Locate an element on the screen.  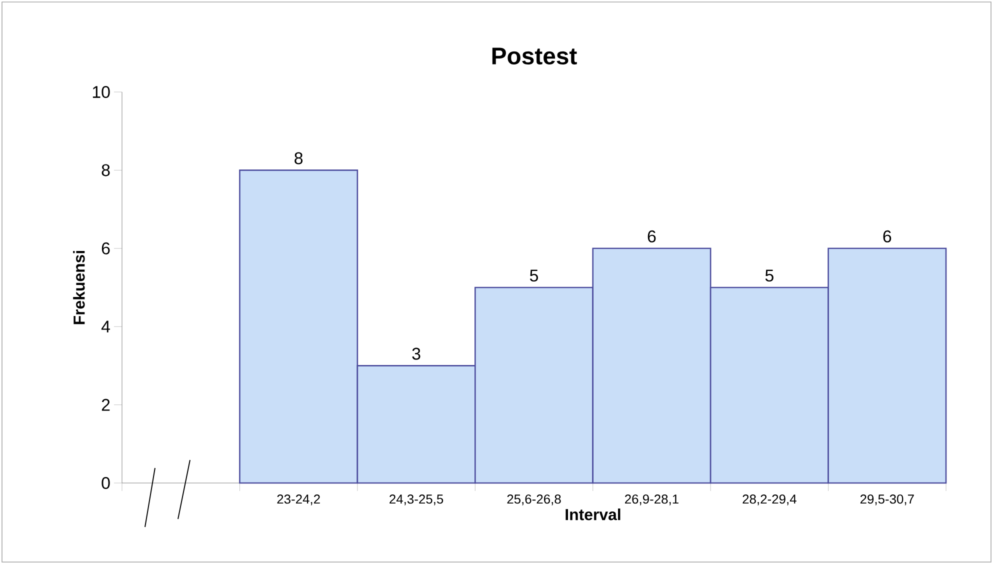
x-axis-title: Interval is located at coordinates (593, 514).